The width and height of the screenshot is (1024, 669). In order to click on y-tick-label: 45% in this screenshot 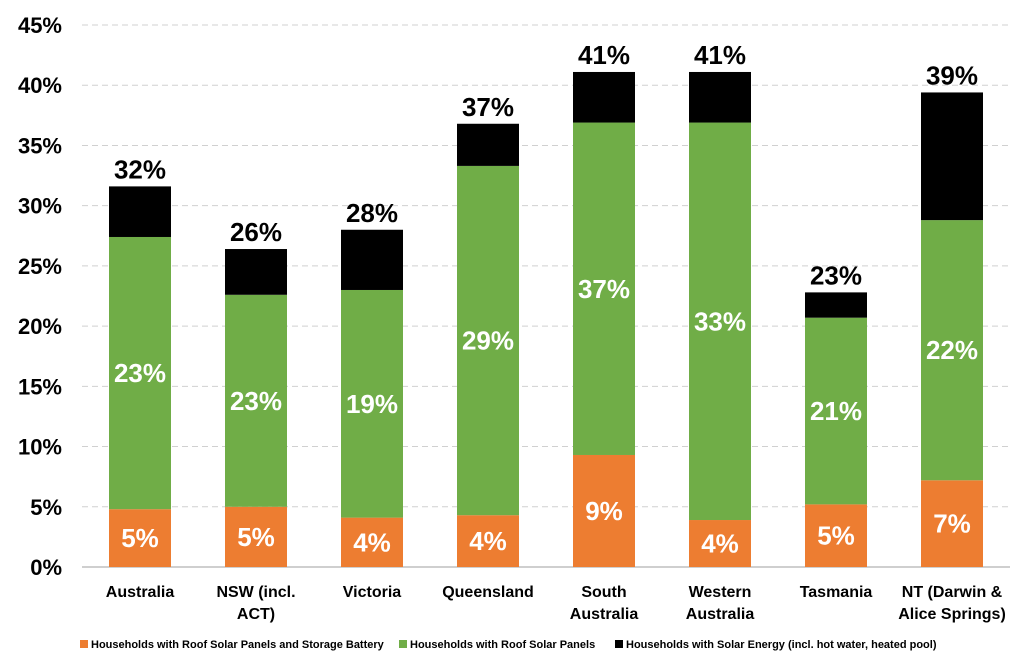, I will do `click(40, 25)`.